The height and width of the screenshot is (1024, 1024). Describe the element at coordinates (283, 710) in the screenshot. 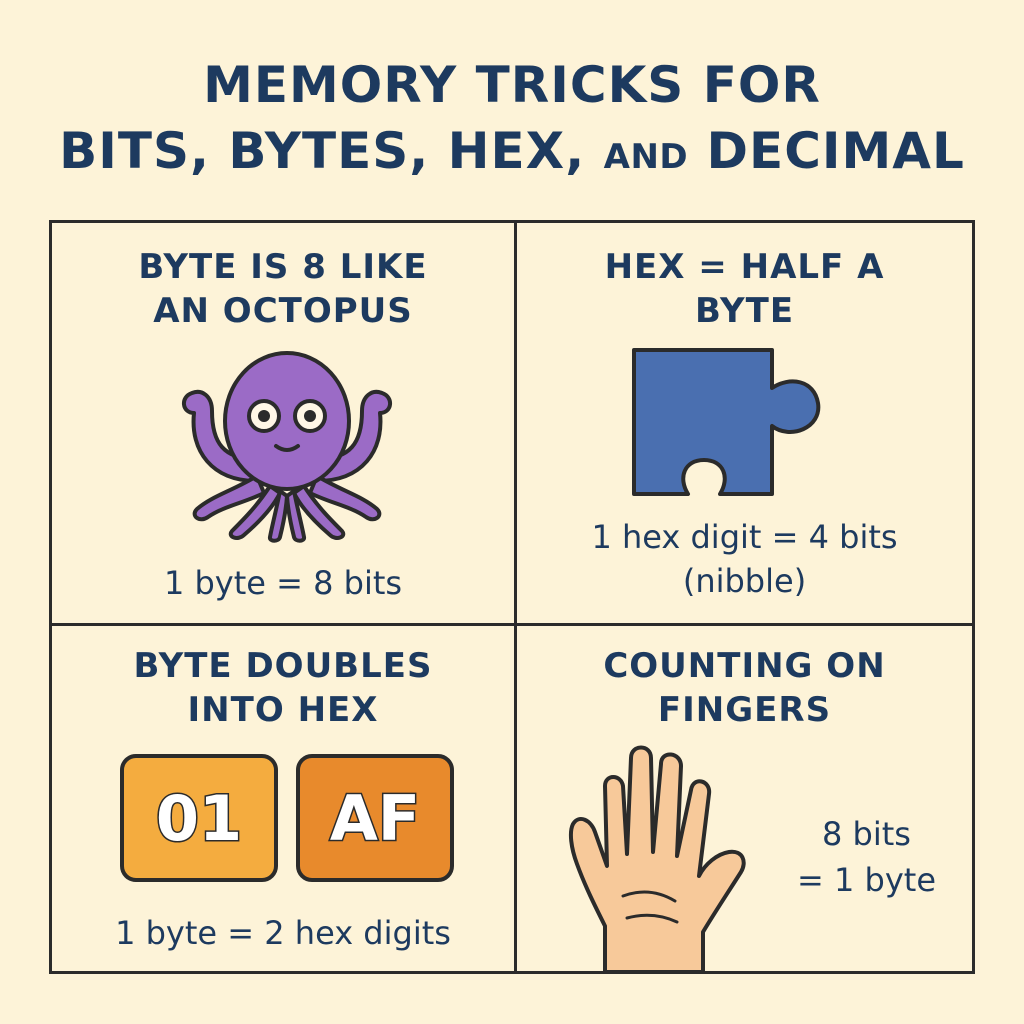

I see `panel-hex-tiles-heading-line-2: INTO HEX` at that location.